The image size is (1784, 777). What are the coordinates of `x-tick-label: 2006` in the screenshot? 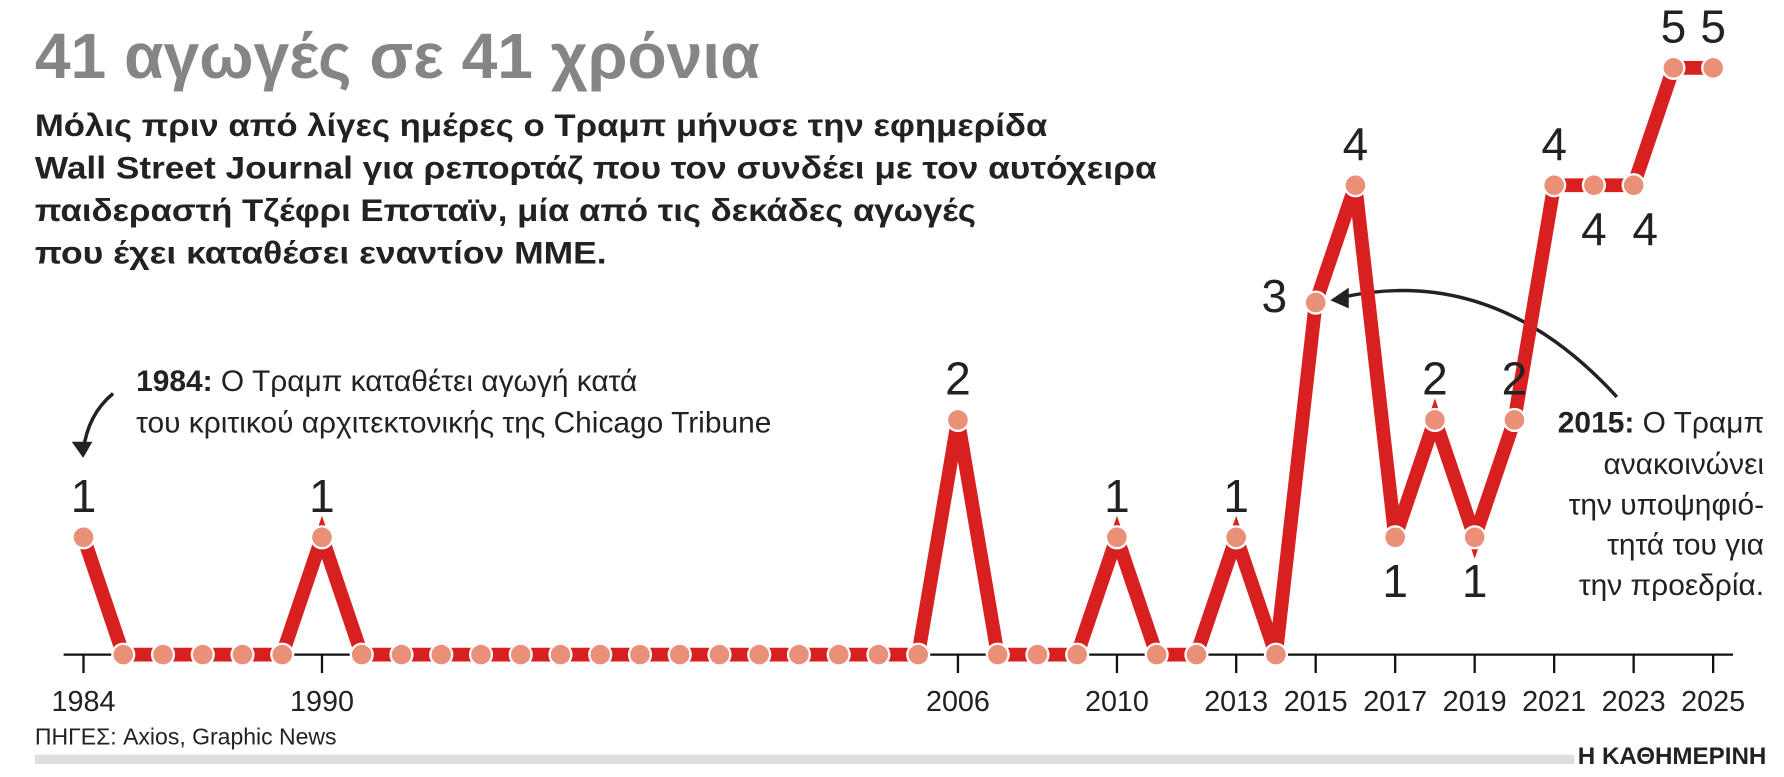 It's located at (958, 702).